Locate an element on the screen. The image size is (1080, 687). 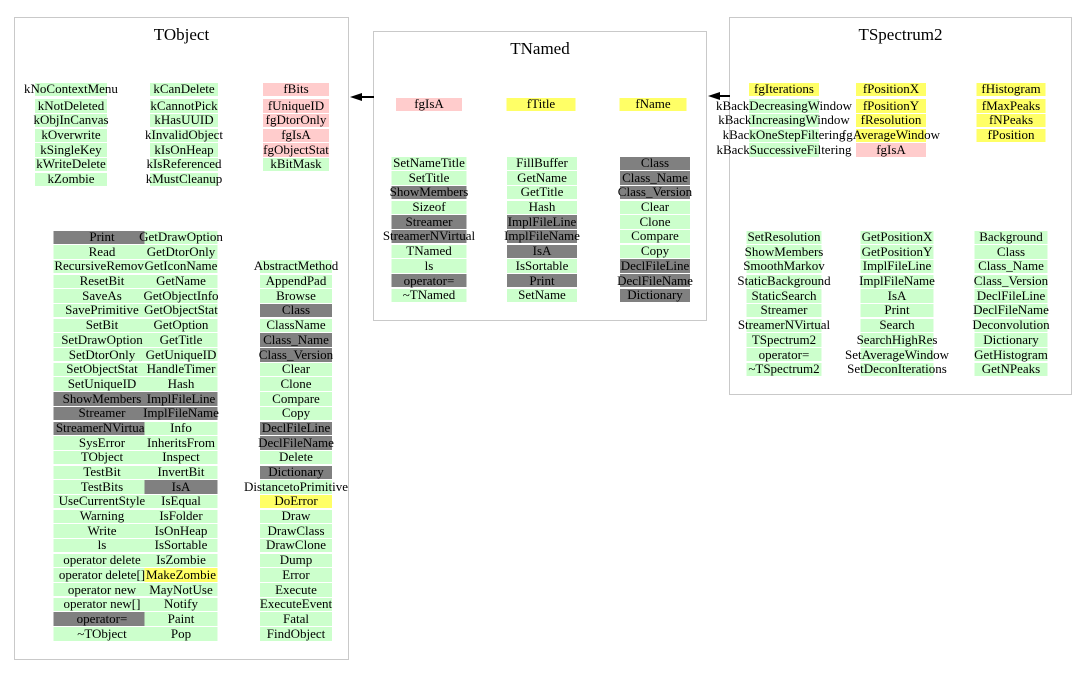
field-knocontextmenu: kNoContextMenu is located at coordinates (95, 89).